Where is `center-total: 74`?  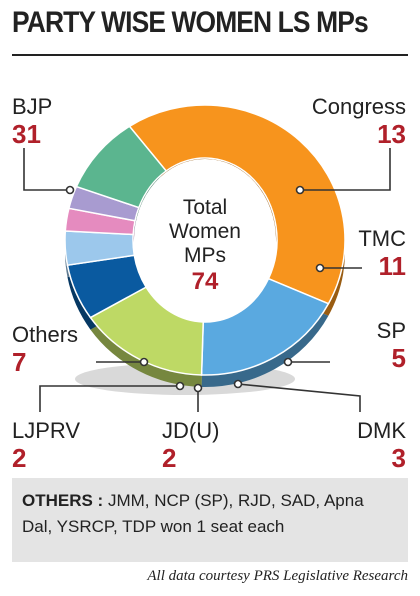 center-total: 74 is located at coordinates (205, 281).